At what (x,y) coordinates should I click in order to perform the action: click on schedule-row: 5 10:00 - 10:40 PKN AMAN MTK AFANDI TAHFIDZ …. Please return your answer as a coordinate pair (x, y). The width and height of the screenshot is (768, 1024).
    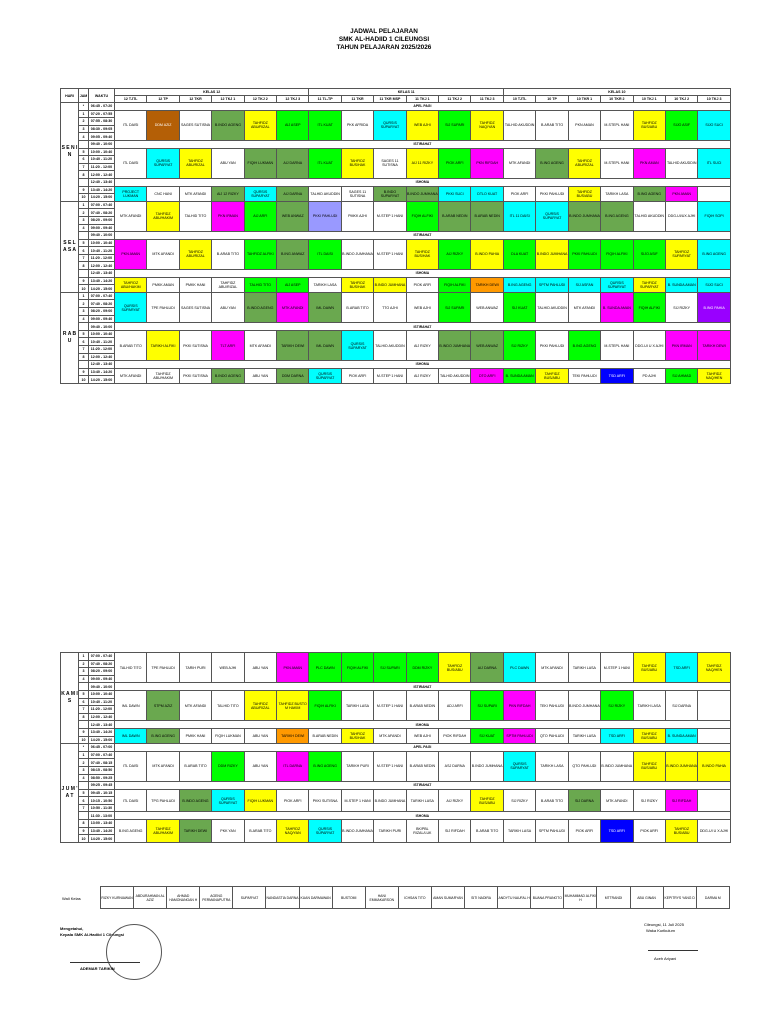
    Looking at the image, I should click on (396, 254).